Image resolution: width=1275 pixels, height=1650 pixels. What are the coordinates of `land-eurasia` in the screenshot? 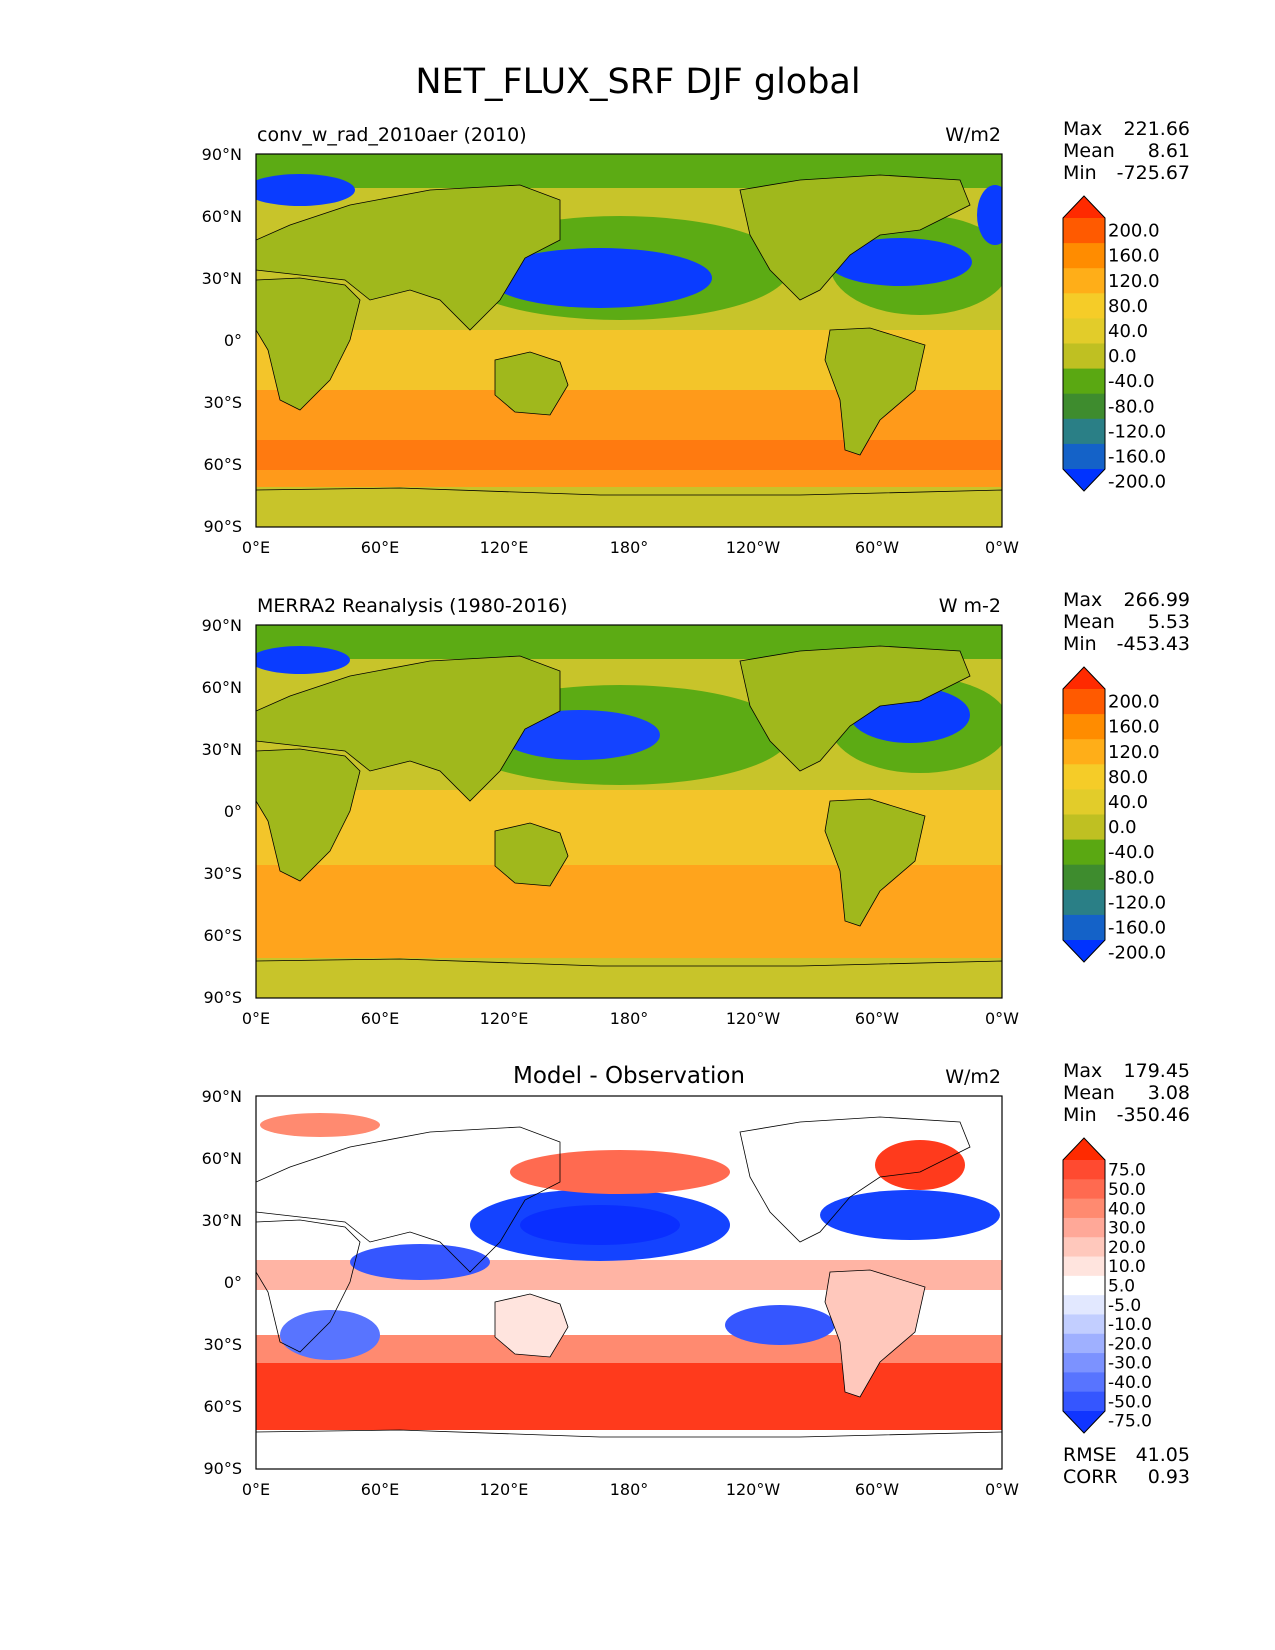 It's located at (408, 257).